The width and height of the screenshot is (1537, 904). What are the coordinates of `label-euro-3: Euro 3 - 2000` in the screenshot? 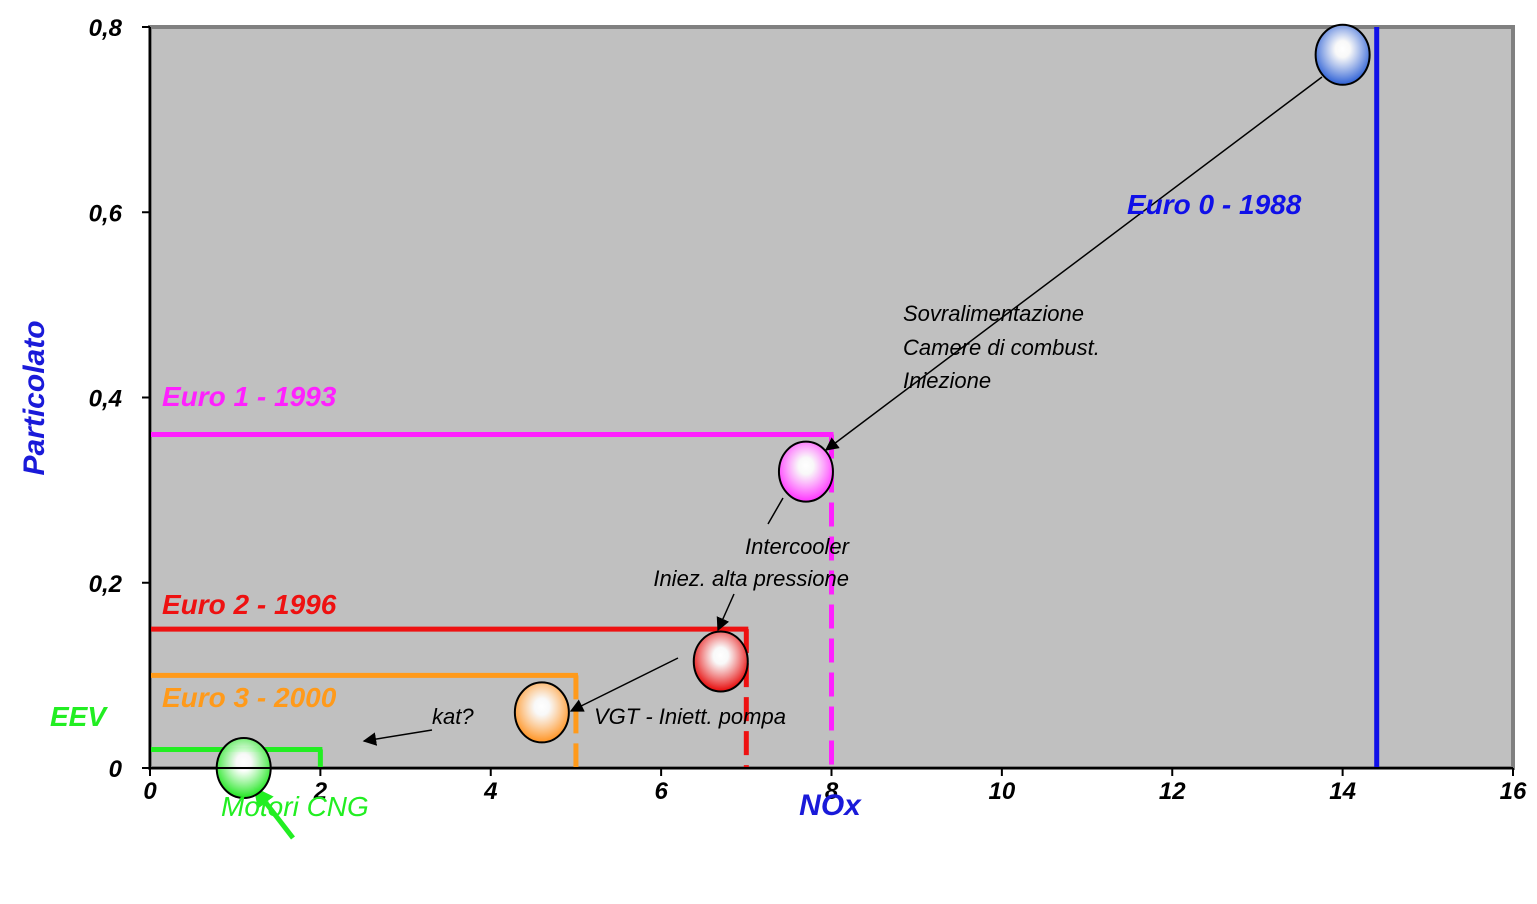 It's located at (249, 697).